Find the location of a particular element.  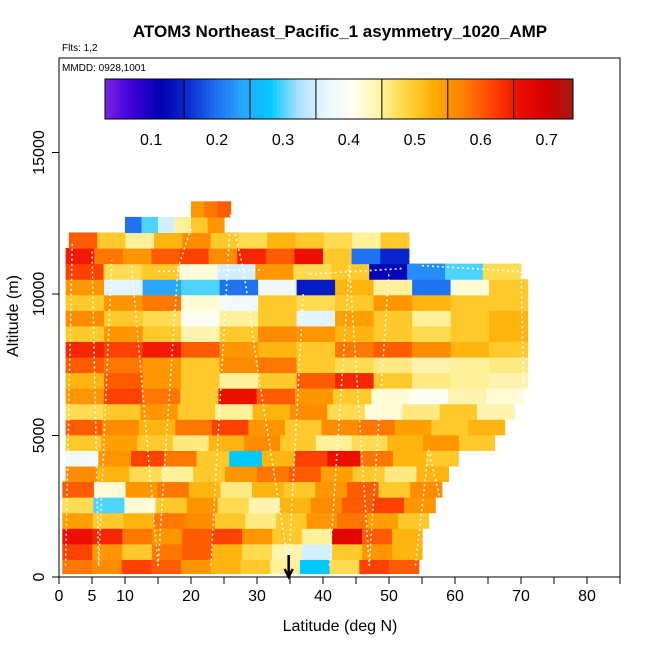

y-axis: 0 5000 10000 15000 is located at coordinates (45, 355).